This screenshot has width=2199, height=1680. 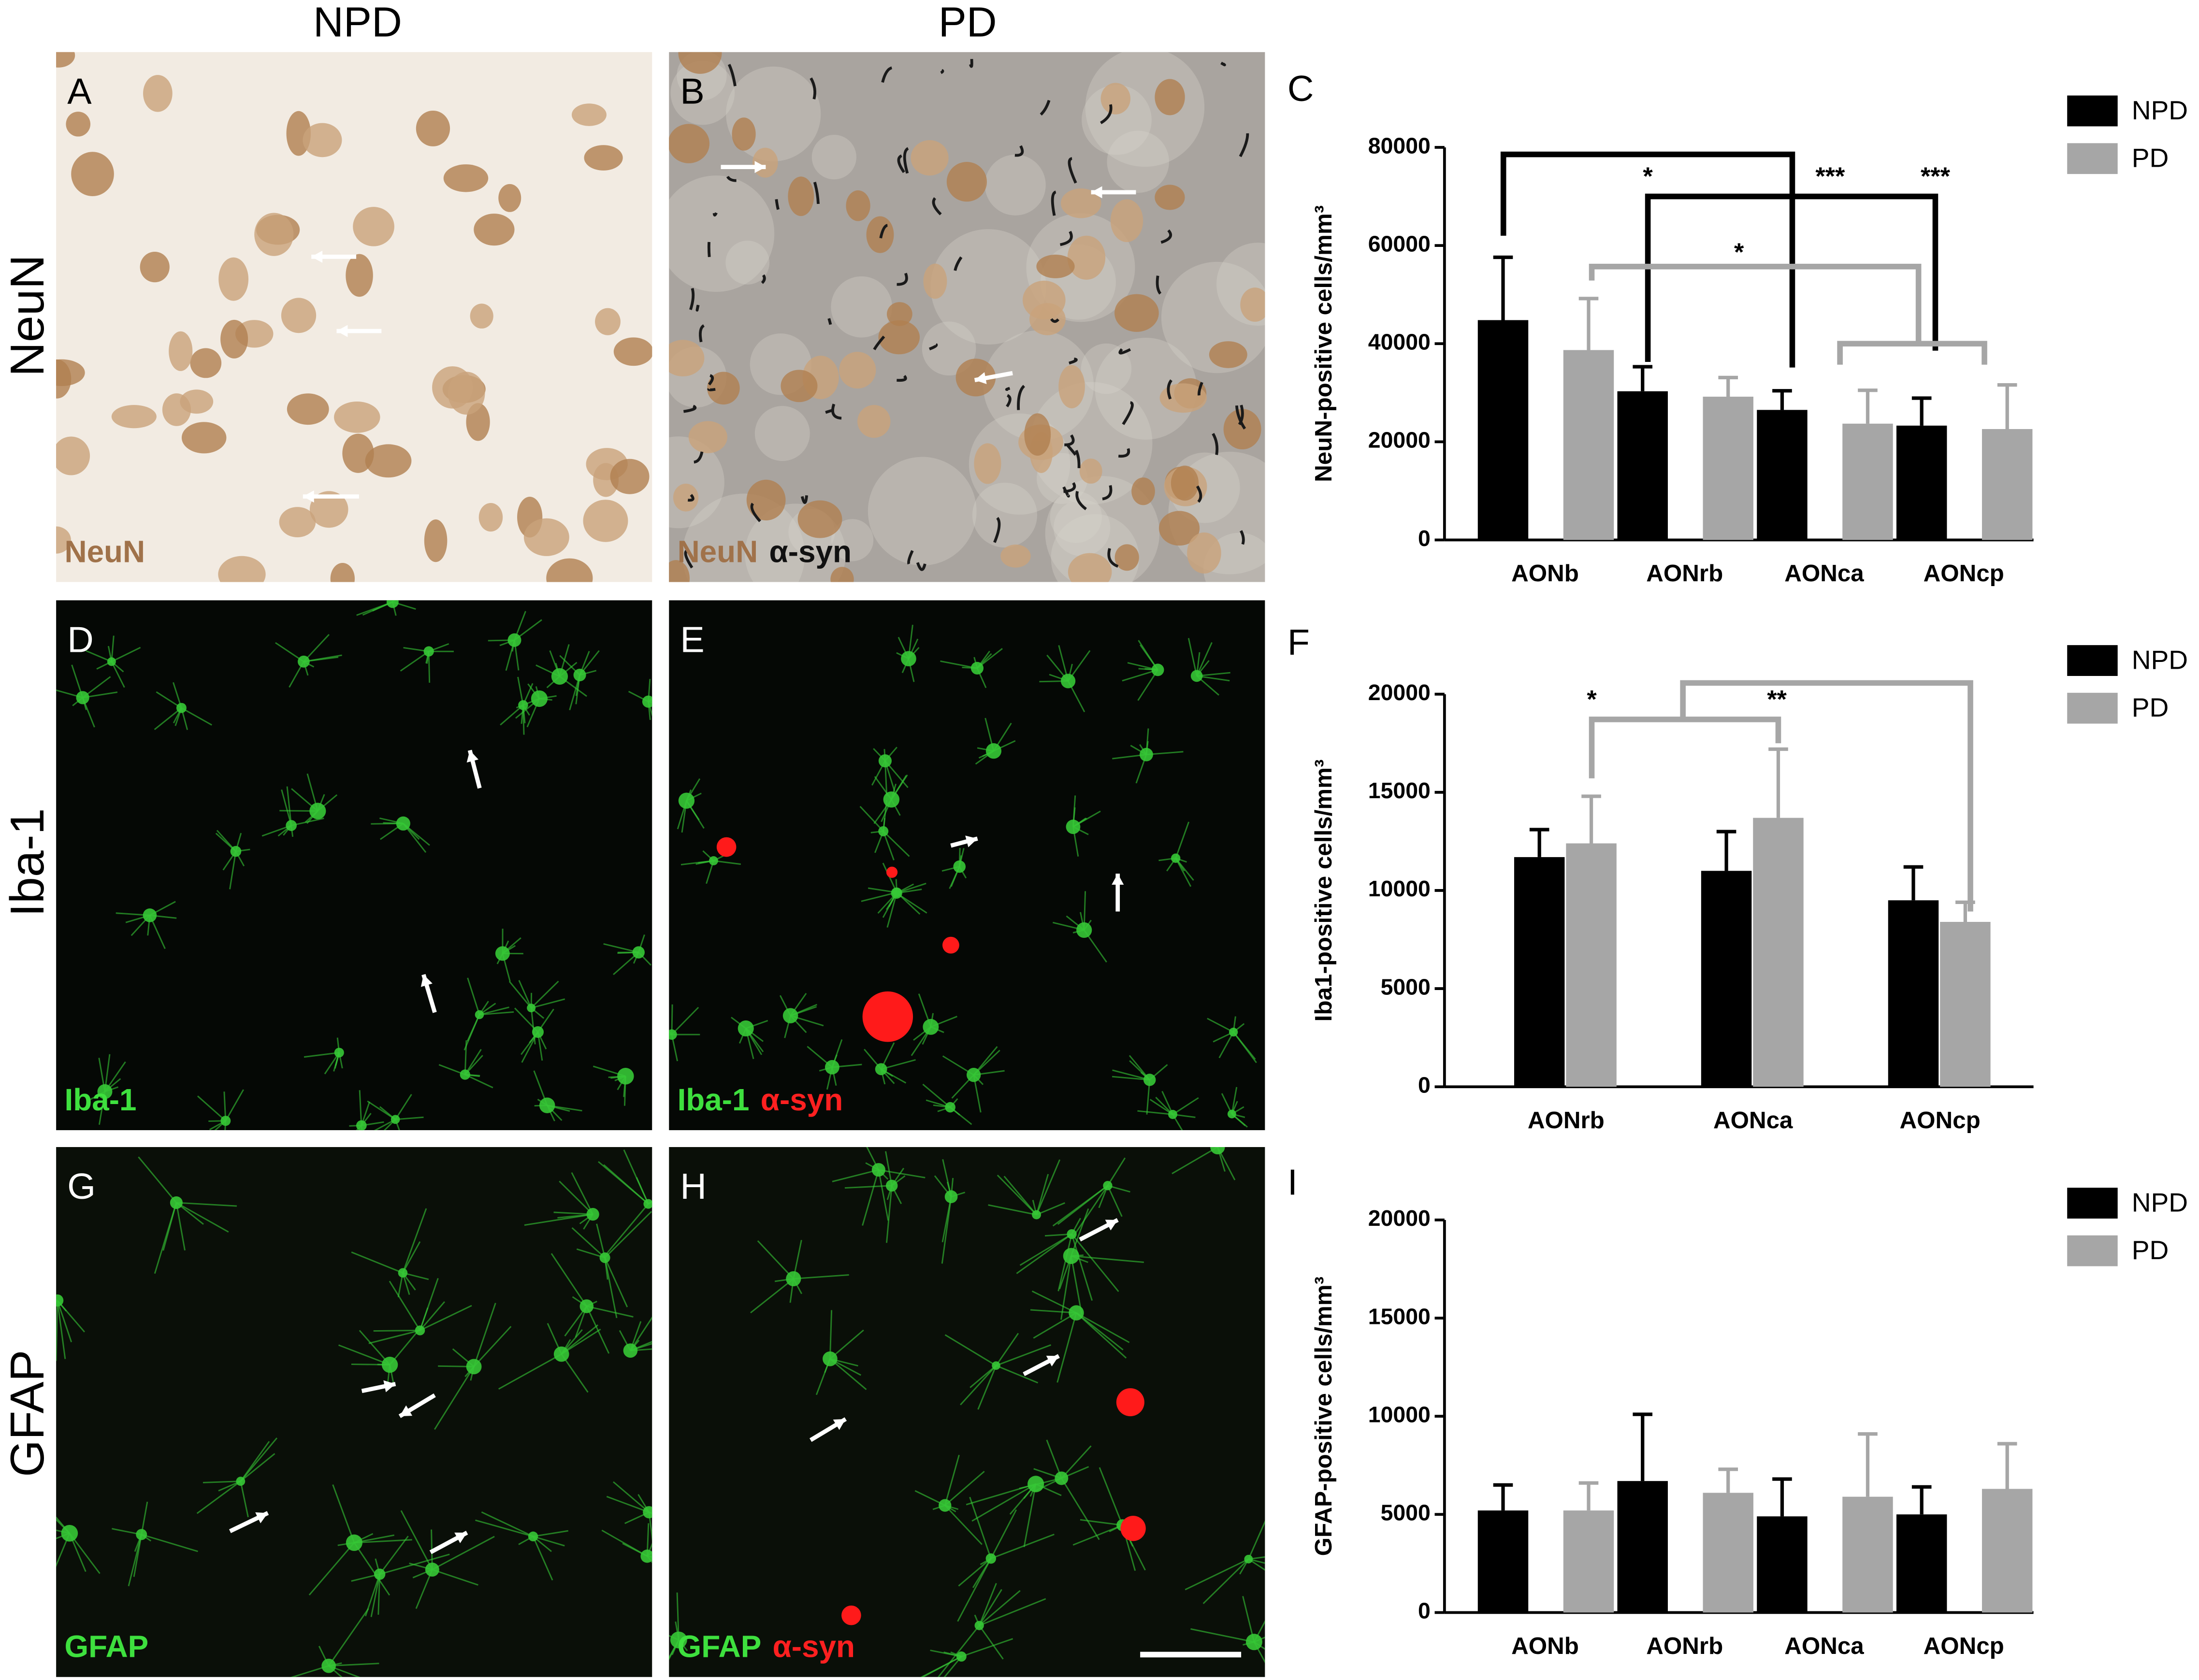 What do you see at coordinates (1964, 1646) in the screenshot?
I see `x-tick-label: AONcp` at bounding box center [1964, 1646].